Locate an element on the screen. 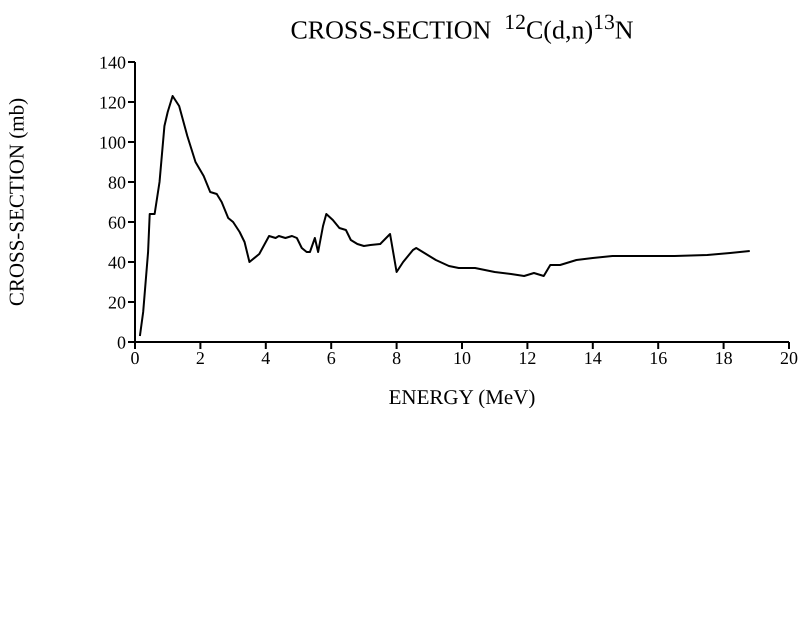 This screenshot has width=805, height=627. y-axis-title: CROSS-SECTION (mb) is located at coordinates (16, 202).